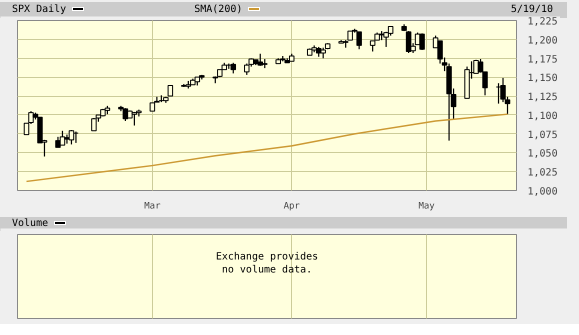 The image size is (579, 335). Describe the element at coordinates (543, 40) in the screenshot. I see `y-tick-label: 1,200` at that location.